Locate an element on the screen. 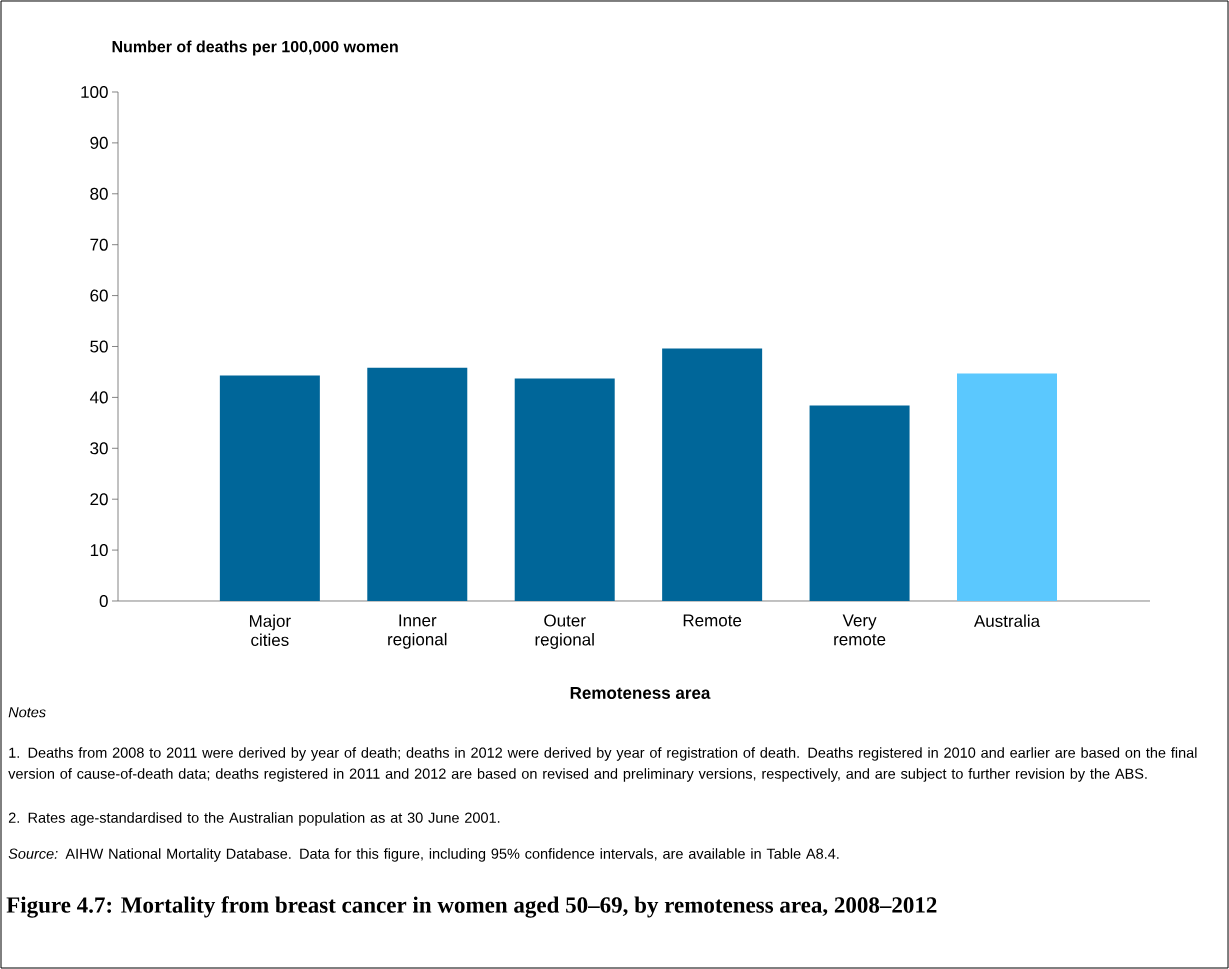 This screenshot has width=1229, height=969. text: Figure 4.7: Mortality from breast cancer in women aged 50–69, by remoteness area, 2008–2012 is located at coordinates (471, 907).